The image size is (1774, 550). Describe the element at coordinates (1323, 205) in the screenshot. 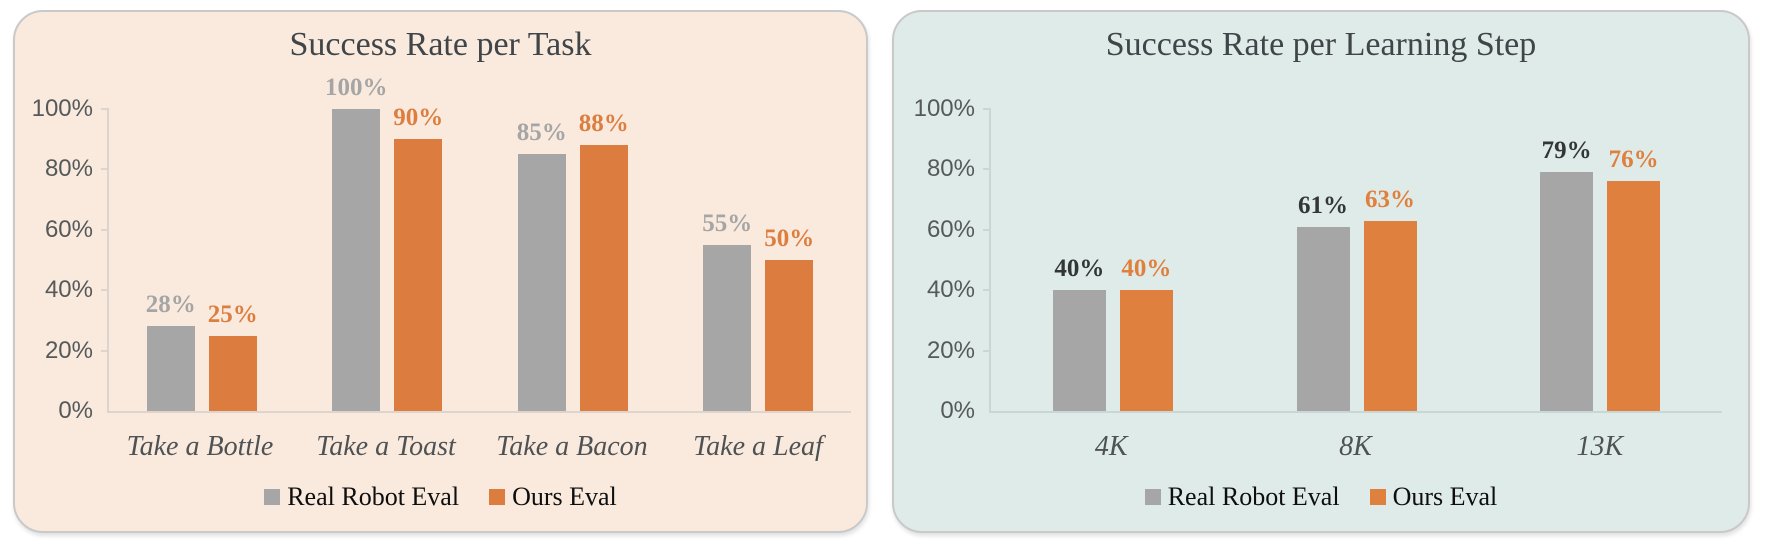

I see `data-label: 61%` at that location.